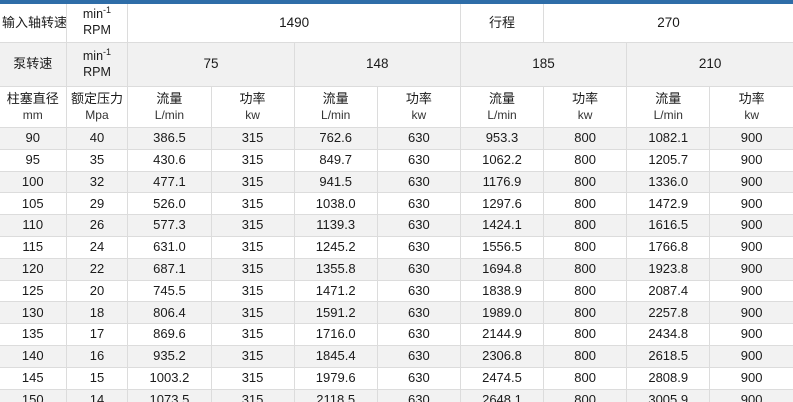 Image resolution: width=793 pixels, height=402 pixels. Describe the element at coordinates (419, 225) in the screenshot. I see `cell-r4-c5: 630` at that location.